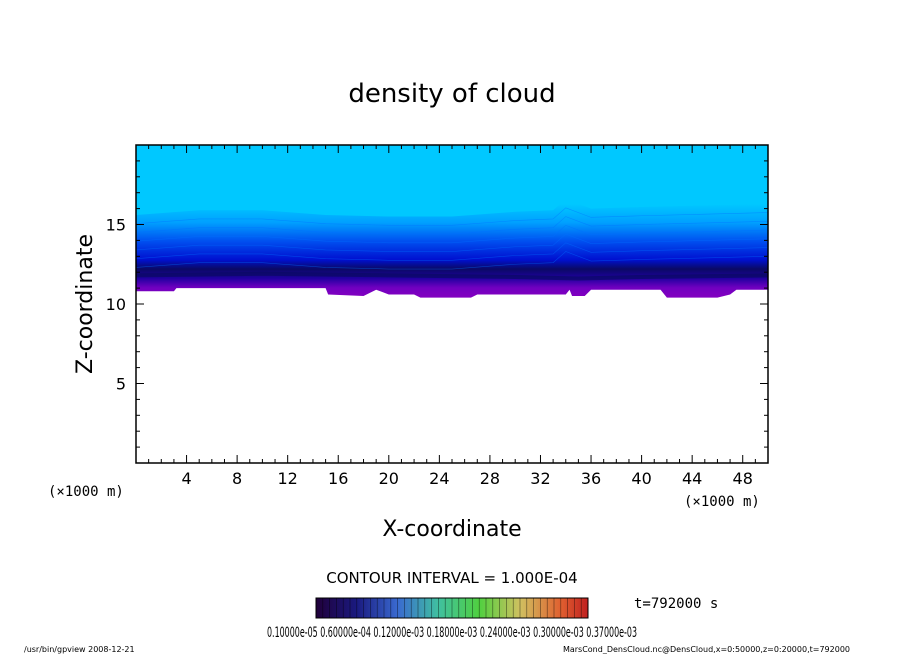  What do you see at coordinates (676, 604) in the screenshot?
I see `time-label: t=792000 s` at bounding box center [676, 604].